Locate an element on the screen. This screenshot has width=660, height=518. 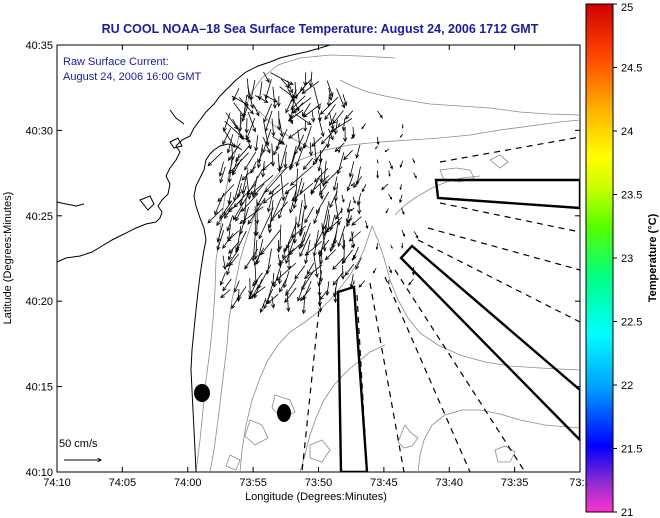
colorbar-tick-label: 24 is located at coordinates (627, 132).